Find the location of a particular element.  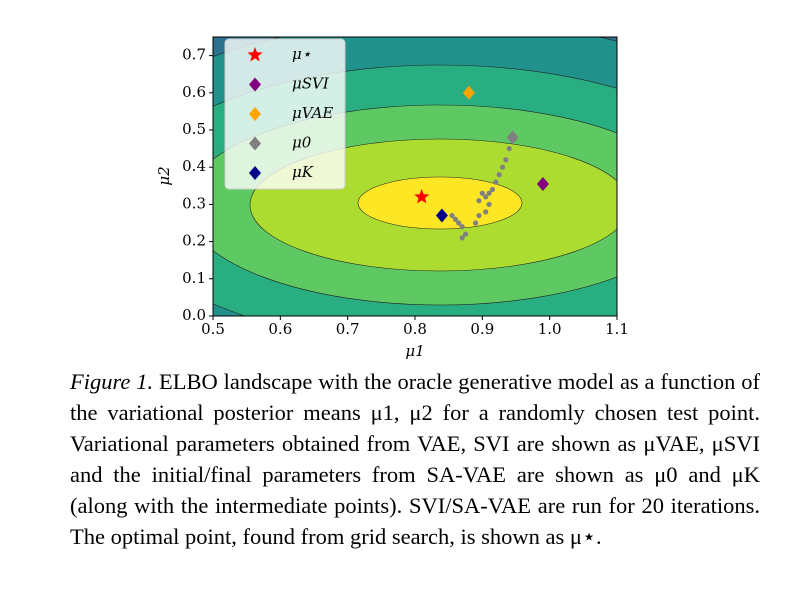

y-tick-label: 0.5 is located at coordinates (194, 129).